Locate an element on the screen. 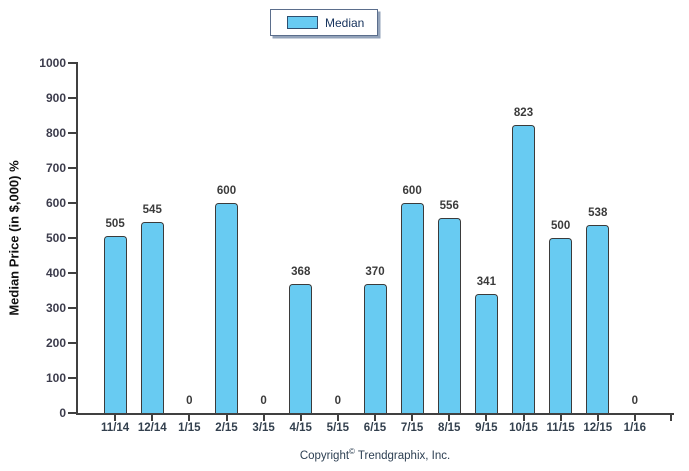 This screenshot has height=471, width=689. x-axis-tick-label: 8/15 is located at coordinates (449, 428).